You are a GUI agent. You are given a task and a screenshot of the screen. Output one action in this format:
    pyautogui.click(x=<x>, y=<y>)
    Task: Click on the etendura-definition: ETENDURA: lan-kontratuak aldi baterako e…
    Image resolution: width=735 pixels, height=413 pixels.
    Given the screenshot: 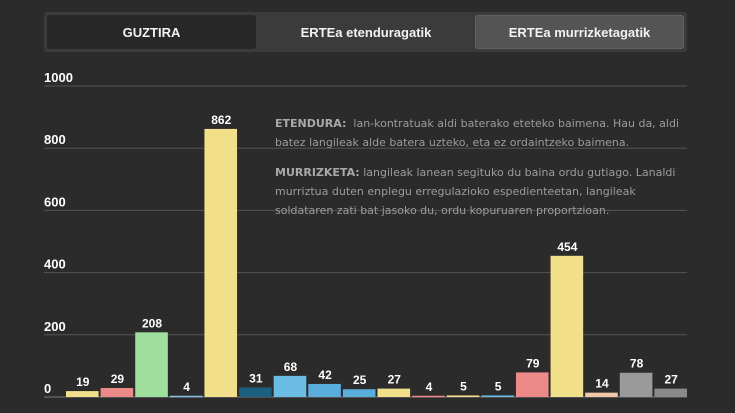 What is the action you would take?
    pyautogui.click(x=481, y=133)
    